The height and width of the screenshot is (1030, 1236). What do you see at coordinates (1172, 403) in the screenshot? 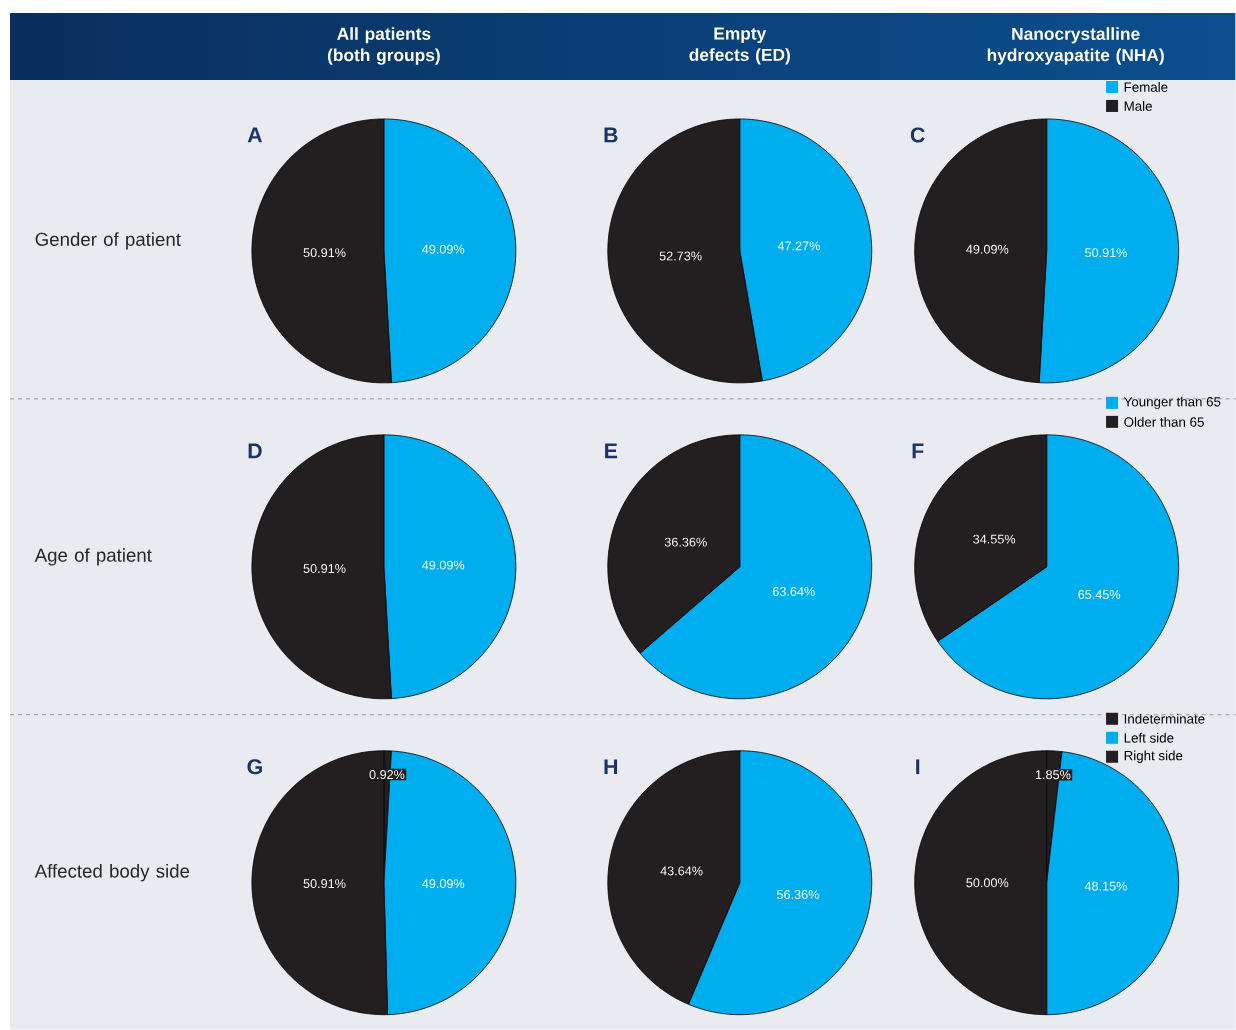
I see `legend-label: Younger than 65` at bounding box center [1172, 403].